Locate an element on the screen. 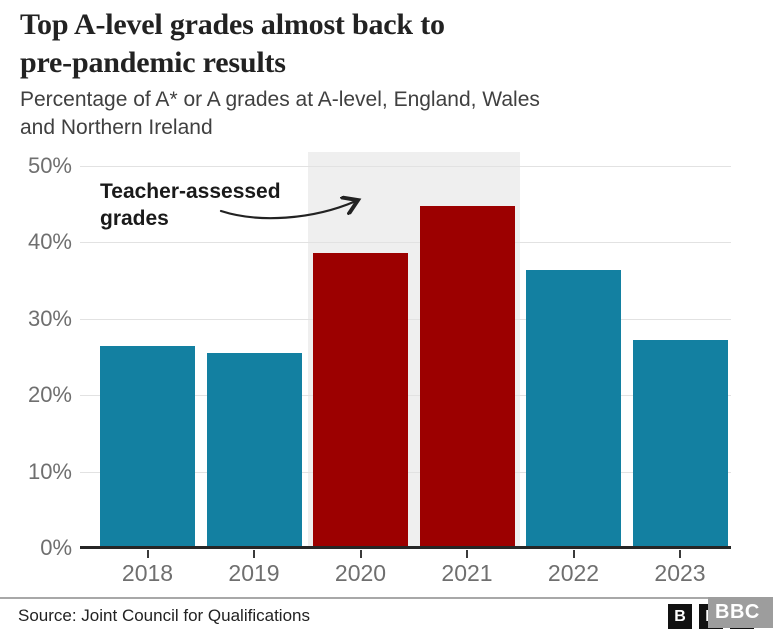  y-tick-label-40: 40% is located at coordinates (49, 242).